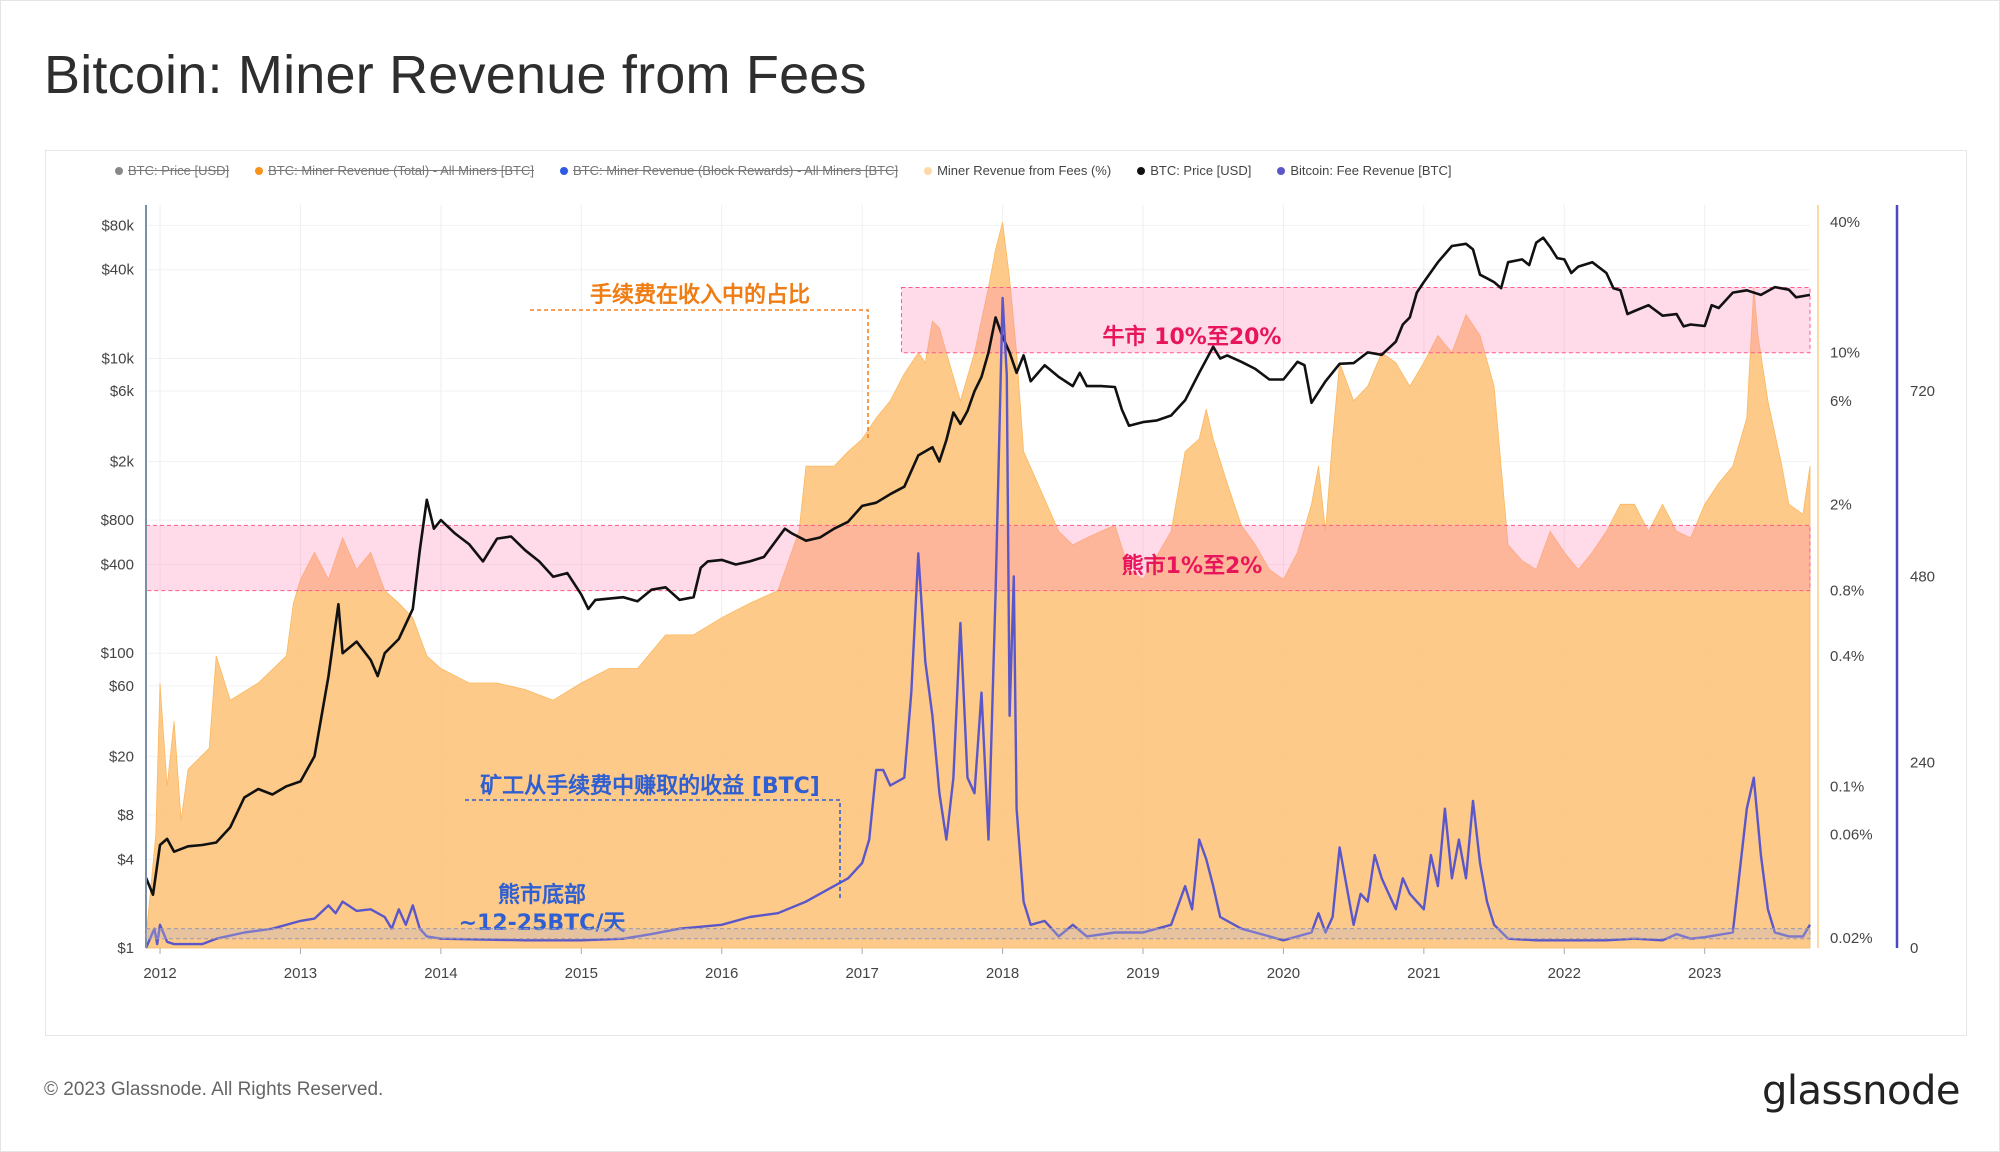  What do you see at coordinates (214, 1089) in the screenshot?
I see `copyright-text: © 2023 Glassnode. All Rights Reserved.` at bounding box center [214, 1089].